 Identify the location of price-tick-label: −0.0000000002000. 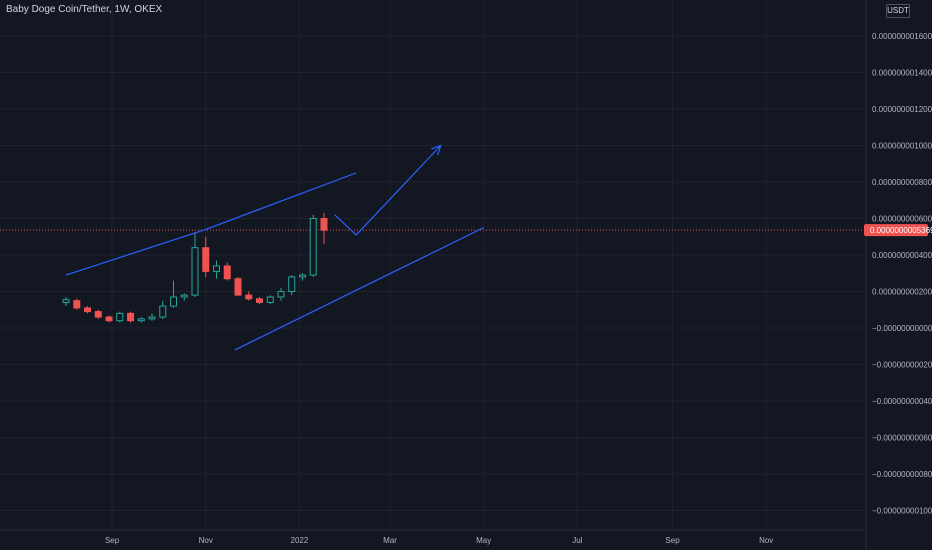
(902, 365).